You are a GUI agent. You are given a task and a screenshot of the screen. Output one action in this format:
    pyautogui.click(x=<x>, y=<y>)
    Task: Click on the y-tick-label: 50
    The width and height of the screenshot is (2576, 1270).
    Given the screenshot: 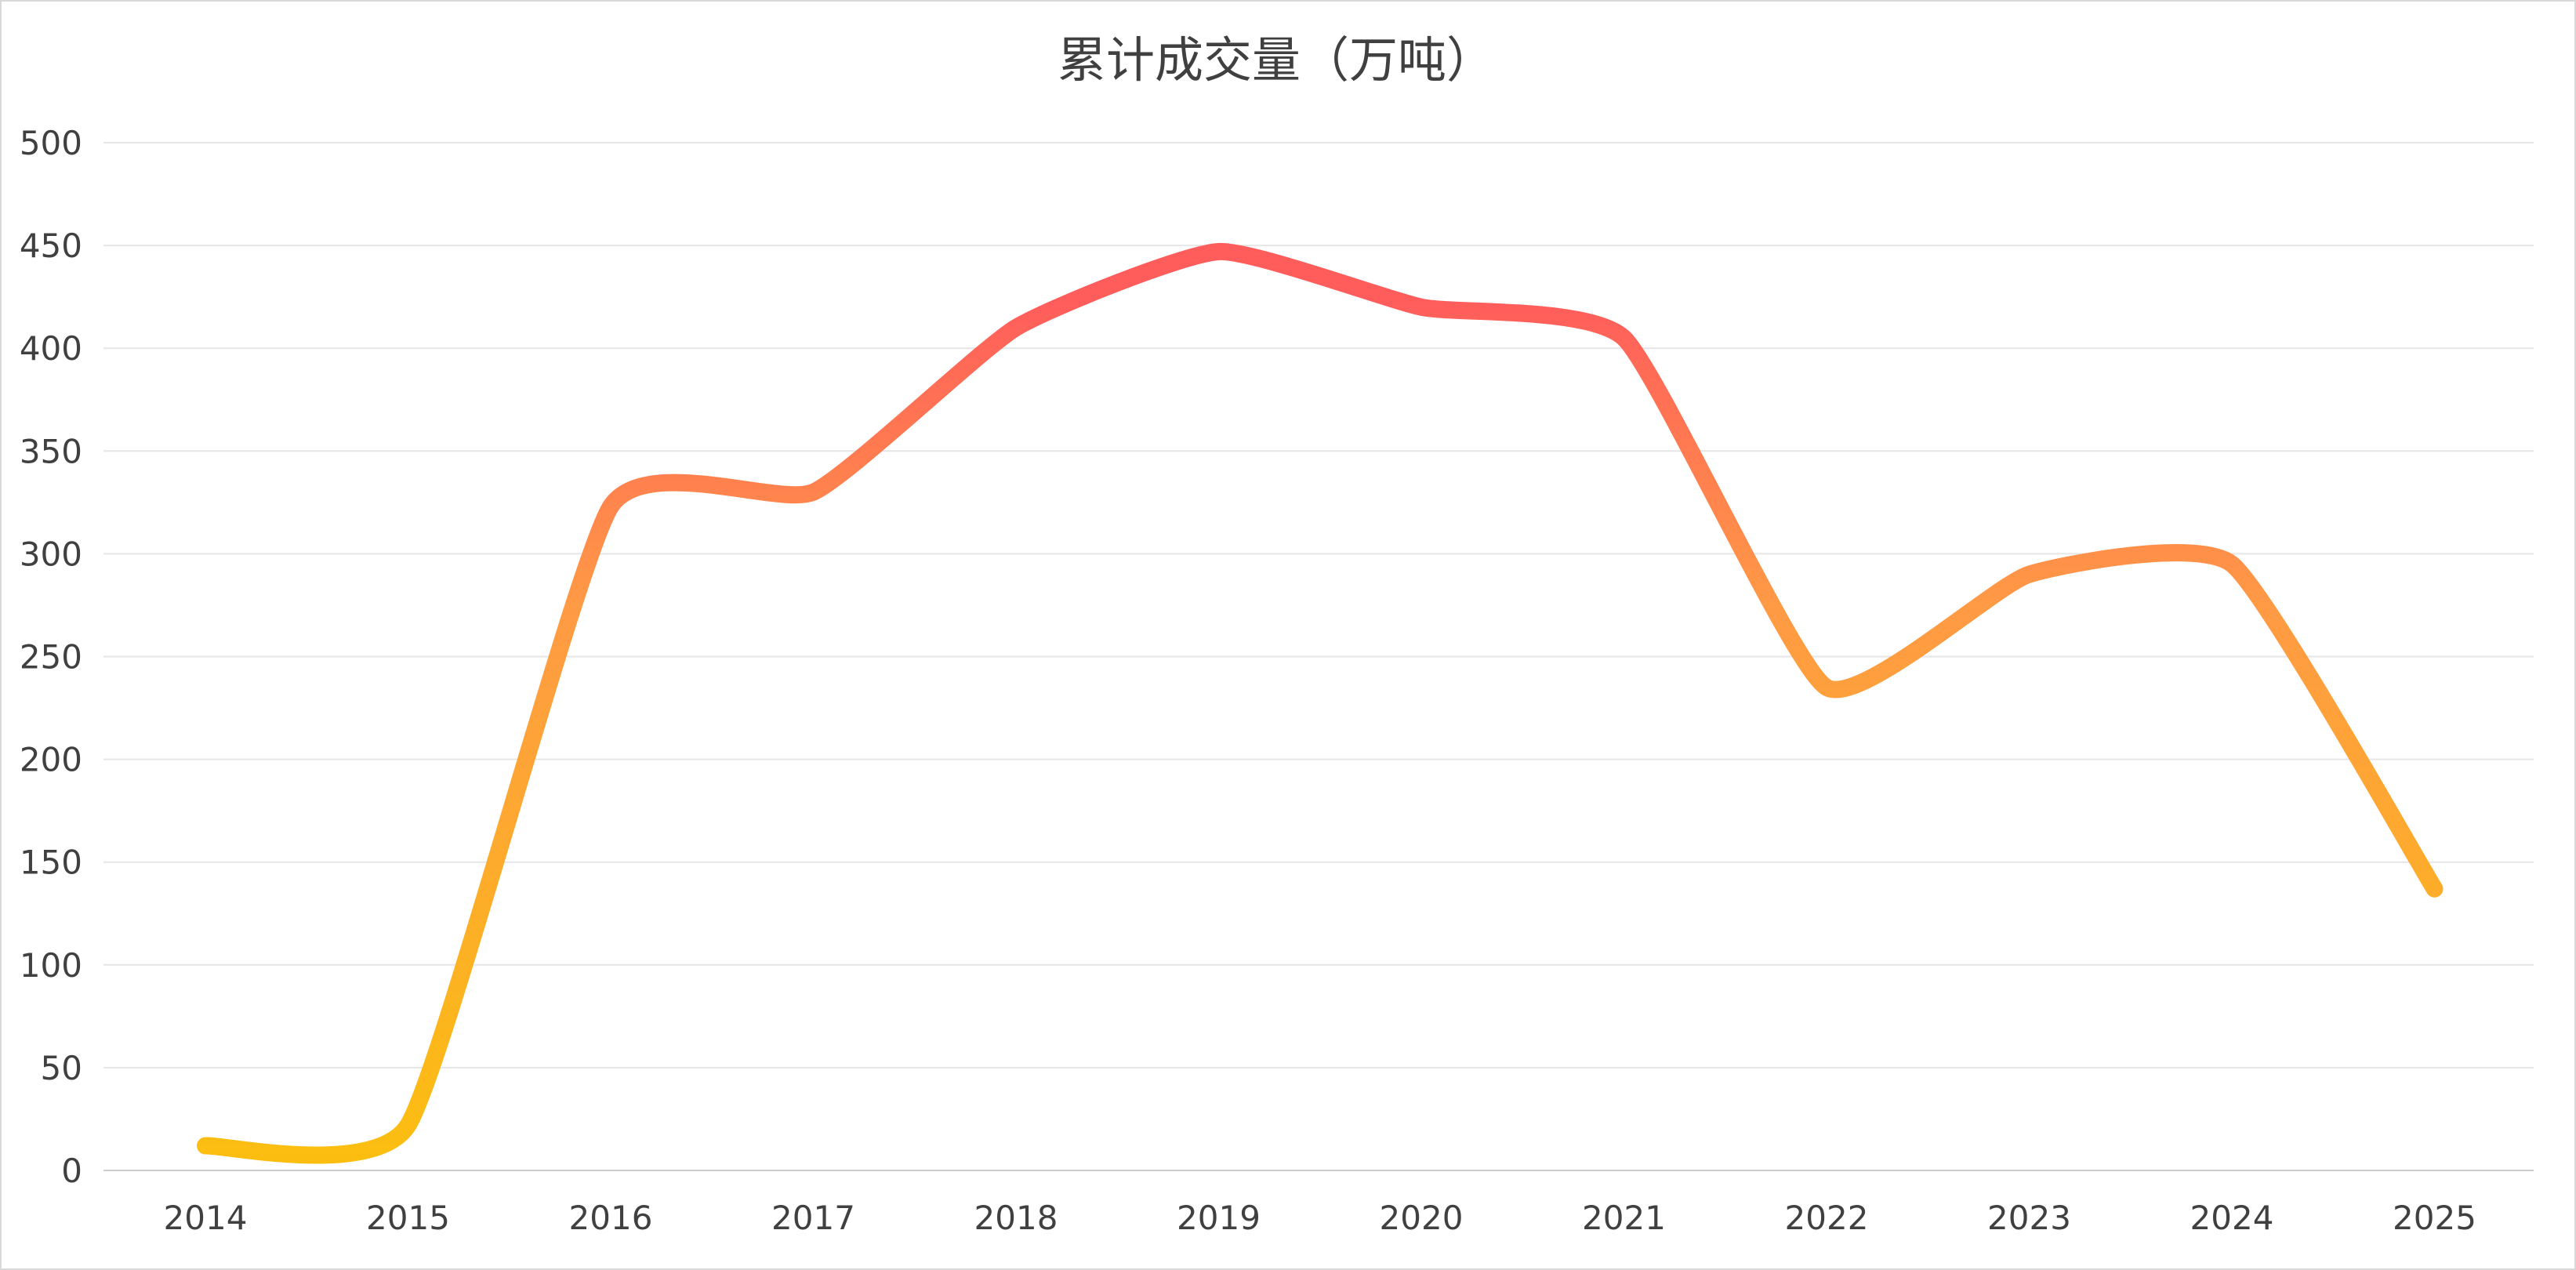 What is the action you would take?
    pyautogui.click(x=61, y=1068)
    